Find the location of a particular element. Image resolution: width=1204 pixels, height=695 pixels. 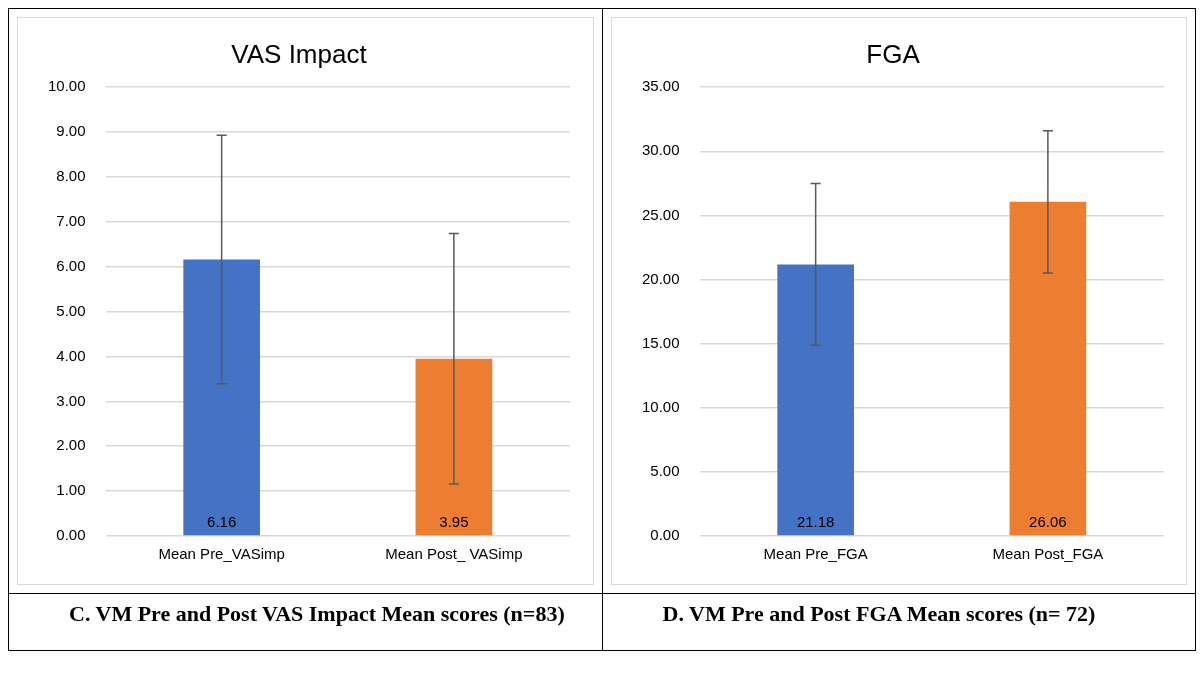

x-tick-label: Mean Post_FGA is located at coordinates (1047, 554).